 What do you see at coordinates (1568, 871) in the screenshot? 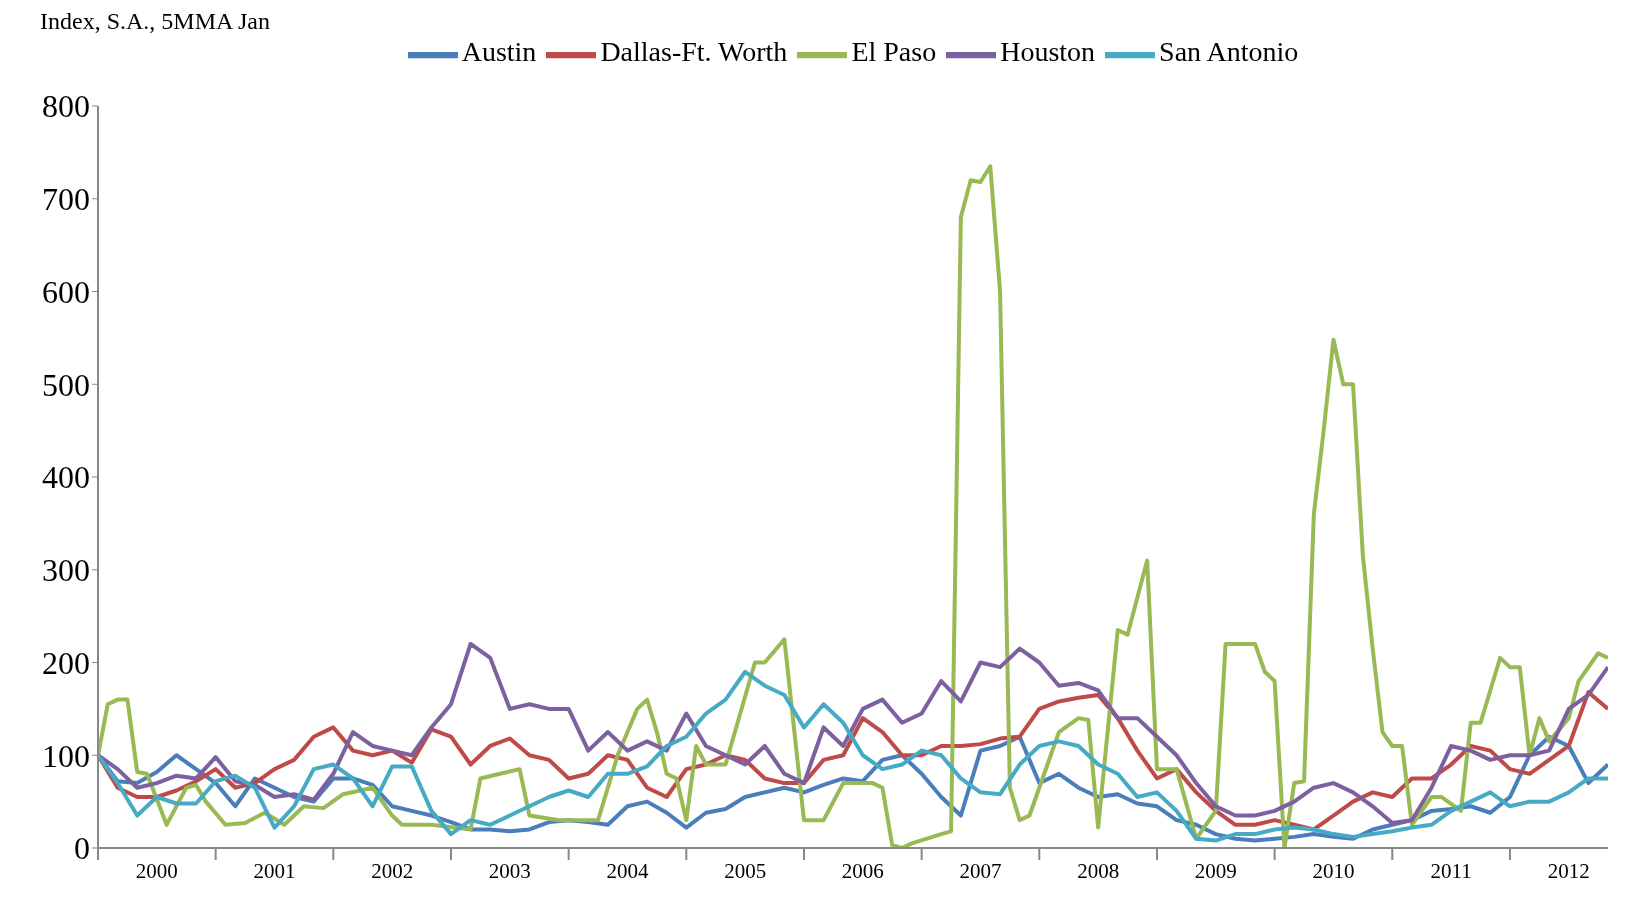
I see `x-tick-label: 2012` at bounding box center [1568, 871].